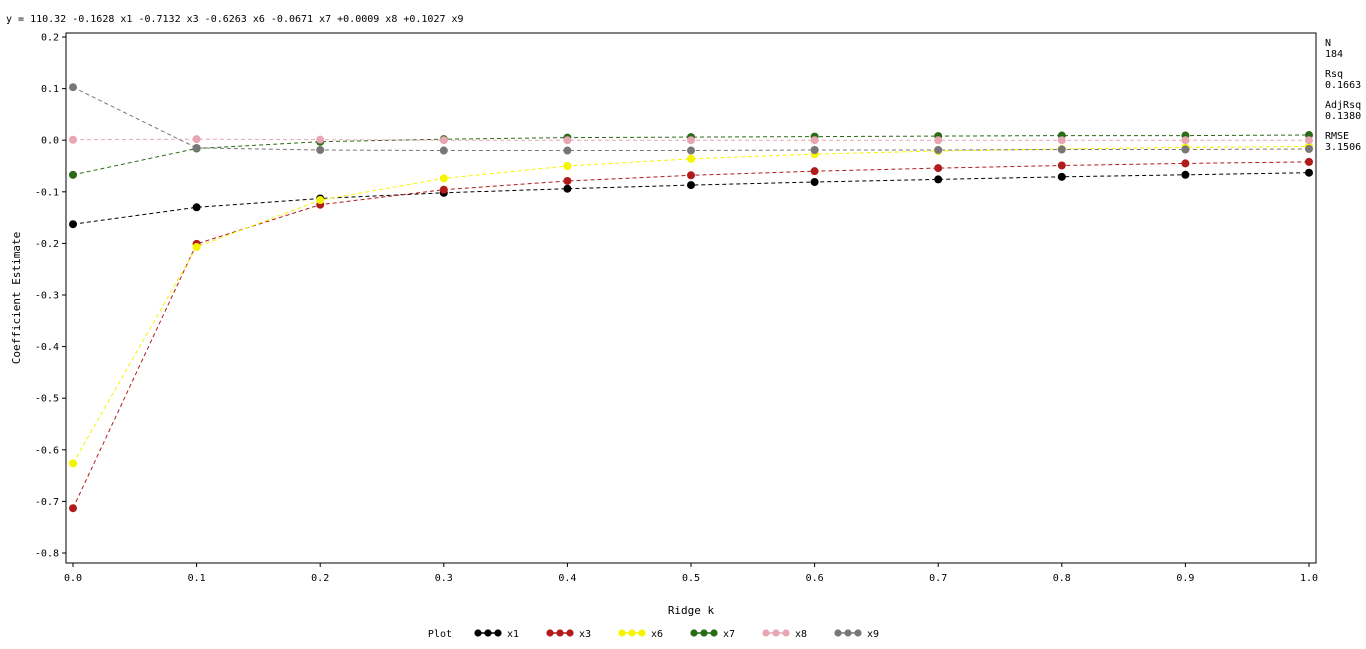 Image resolution: width=1366 pixels, height=649 pixels. I want to click on x-tick-label: 0.8, so click(1062, 578).